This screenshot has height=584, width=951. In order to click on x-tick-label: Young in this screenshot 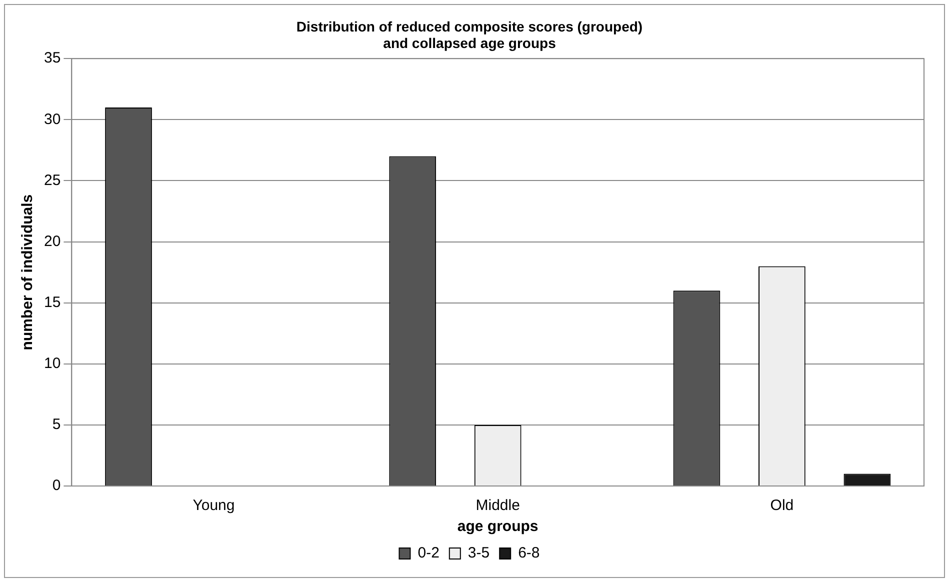, I will do `click(213, 505)`.